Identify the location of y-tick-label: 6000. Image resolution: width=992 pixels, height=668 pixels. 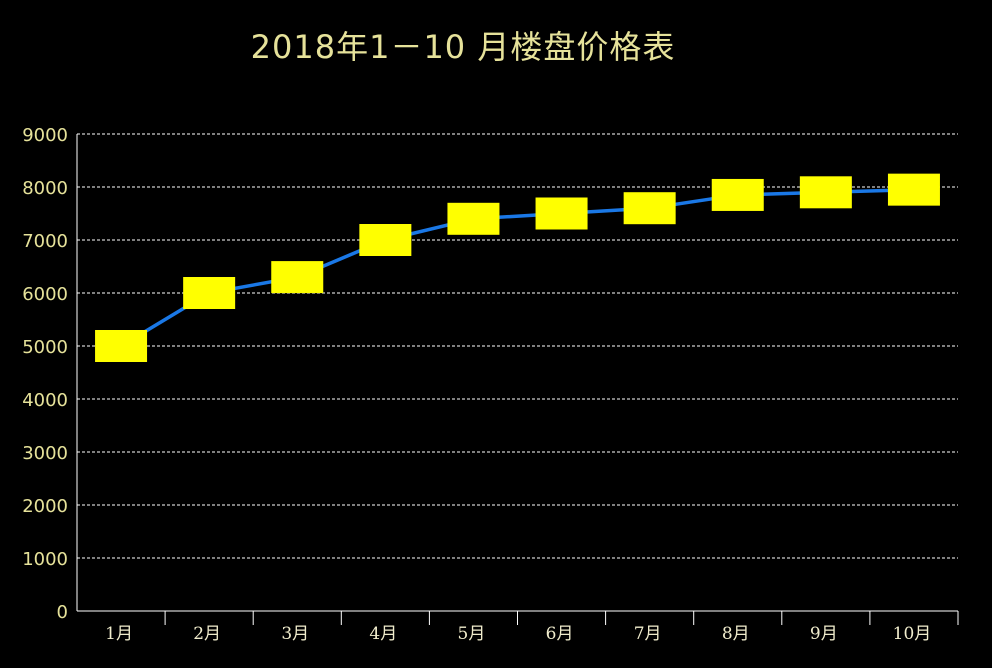
(45, 294).